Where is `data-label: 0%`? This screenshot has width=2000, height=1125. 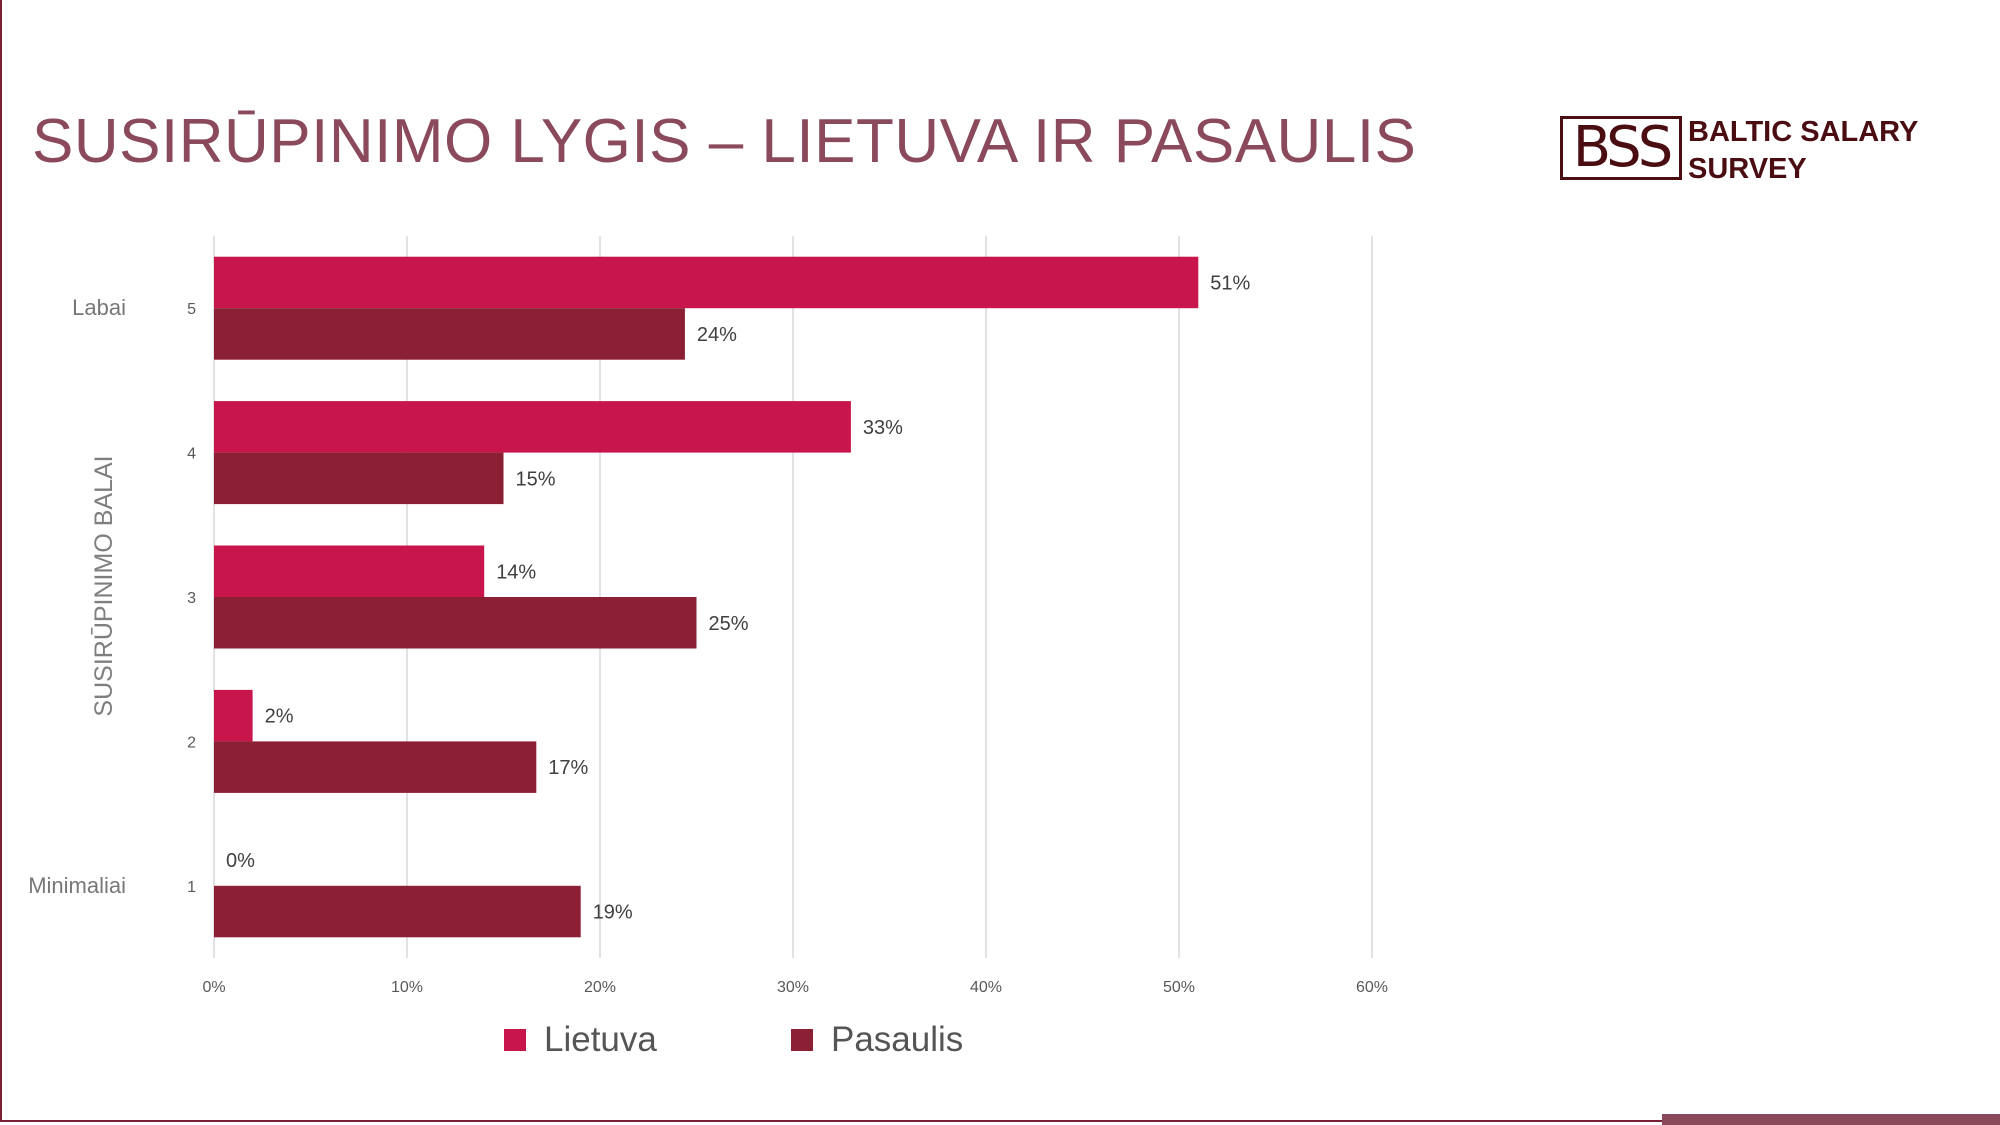 data-label: 0% is located at coordinates (240, 861).